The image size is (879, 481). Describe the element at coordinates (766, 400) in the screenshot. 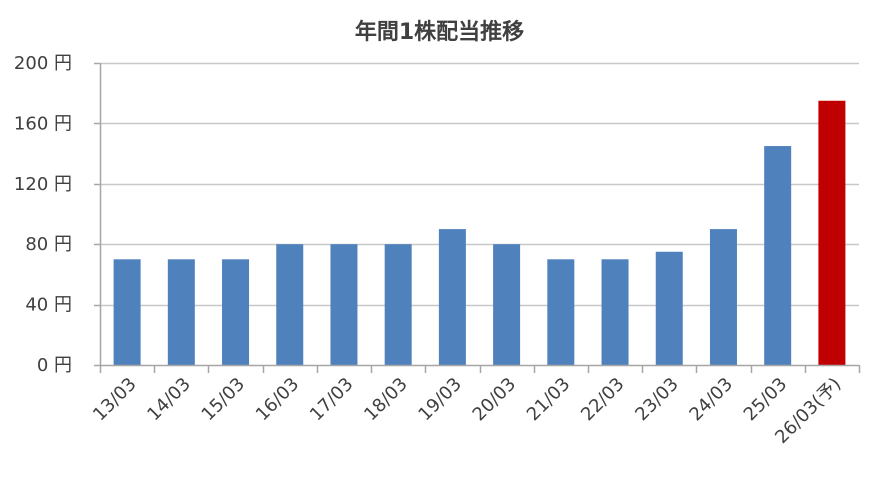

I see `x-tick-label-25/03: 25/03` at that location.